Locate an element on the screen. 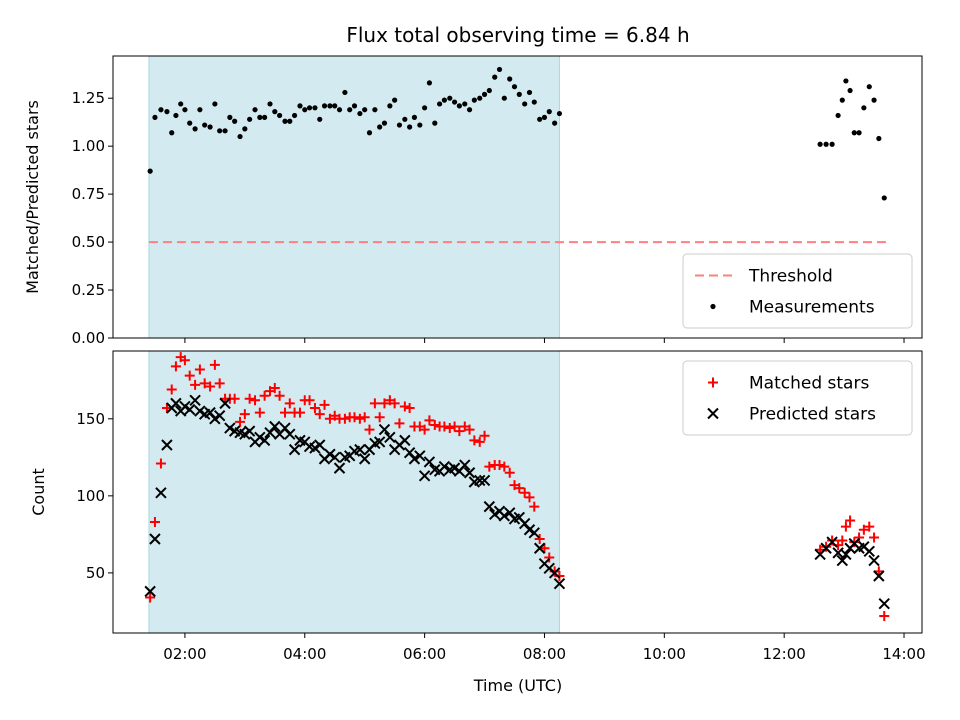 This screenshot has width=960, height=720. y-tick-label: 150 is located at coordinates (90, 419).